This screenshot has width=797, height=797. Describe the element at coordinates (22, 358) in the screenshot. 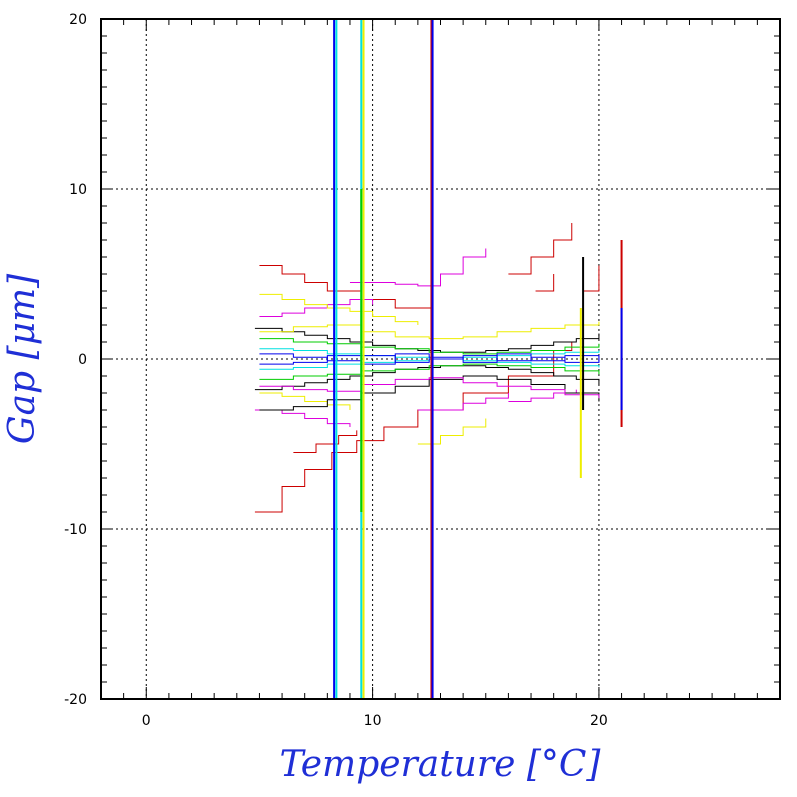

I see `y-axis-title: Gap [μm]` at that location.